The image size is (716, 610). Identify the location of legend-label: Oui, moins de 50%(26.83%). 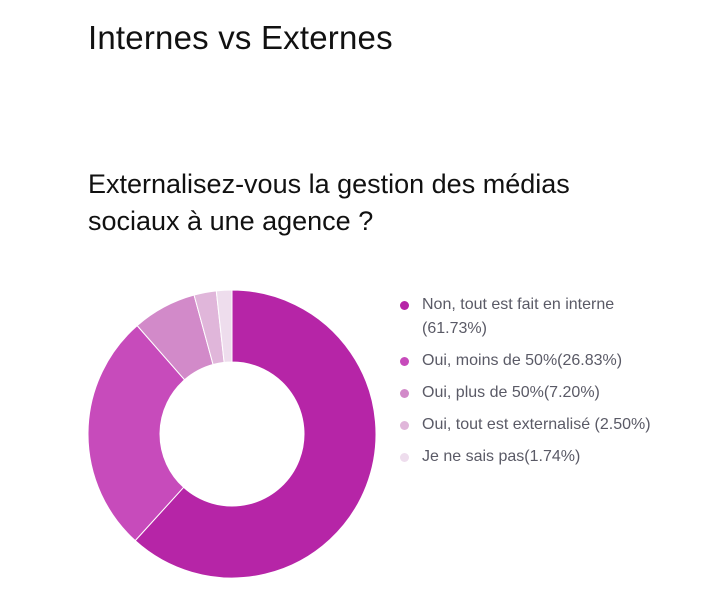
(522, 360).